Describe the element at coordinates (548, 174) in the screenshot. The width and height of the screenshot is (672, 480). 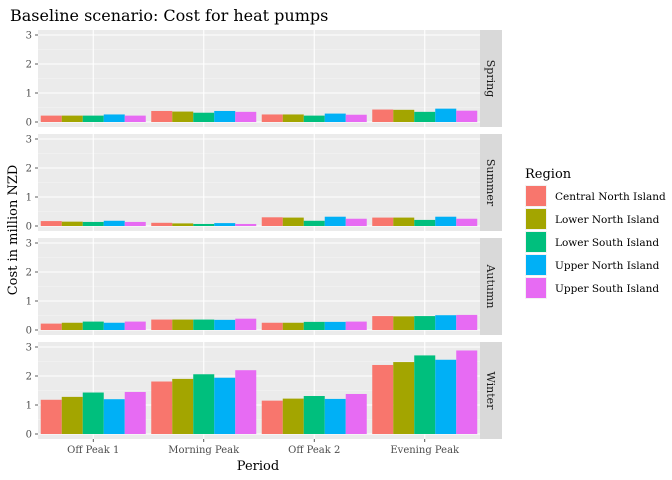
I see `legend-title: Region` at that location.